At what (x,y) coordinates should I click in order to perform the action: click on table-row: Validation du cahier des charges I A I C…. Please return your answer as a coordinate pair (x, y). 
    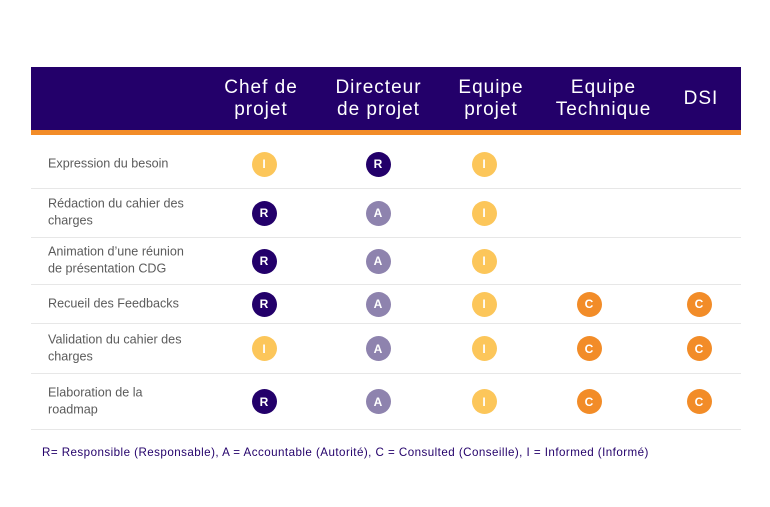
    Looking at the image, I should click on (386, 349).